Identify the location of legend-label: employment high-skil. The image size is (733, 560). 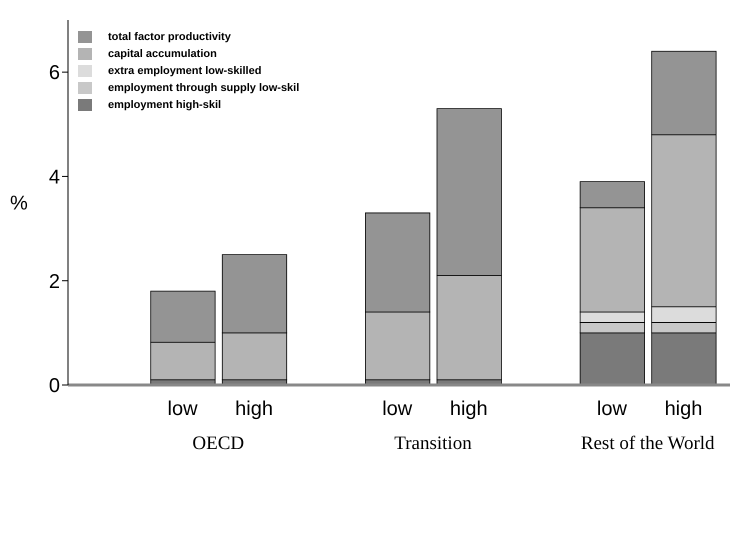
(165, 104).